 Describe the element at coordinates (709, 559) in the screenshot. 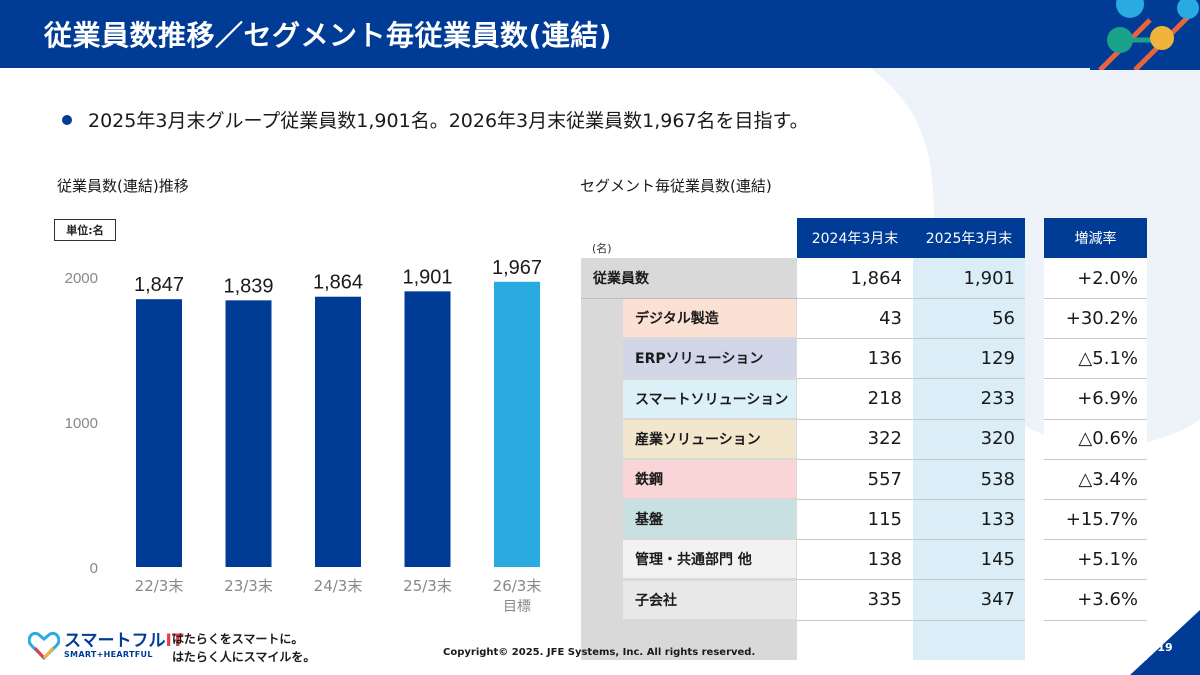

I see `row-label: 管理・共通部門 他` at that location.